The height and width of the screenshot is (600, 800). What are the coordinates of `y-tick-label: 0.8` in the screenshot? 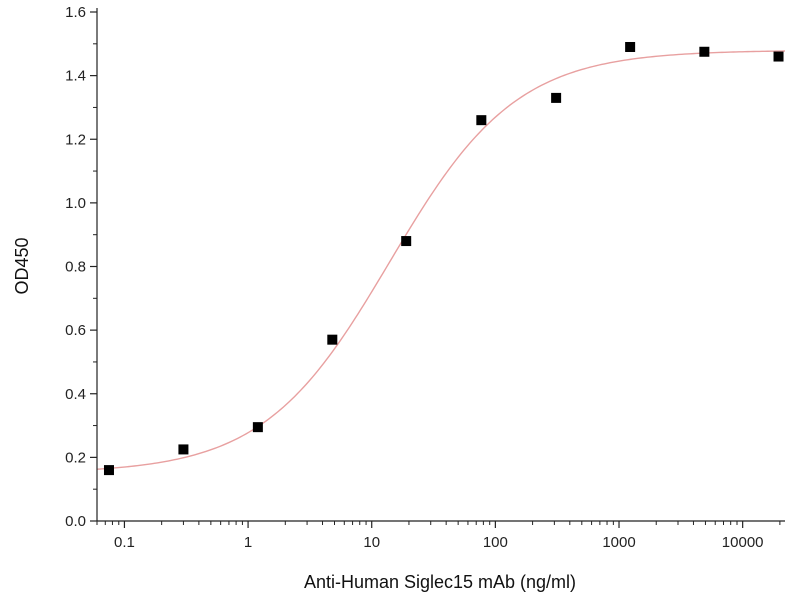 It's located at (75, 267).